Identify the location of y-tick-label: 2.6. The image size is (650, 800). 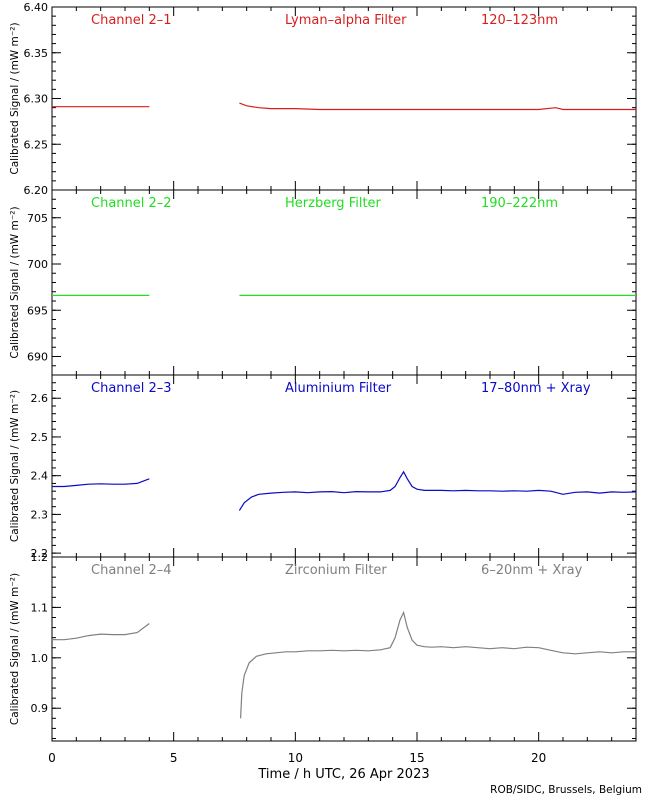
(40, 398).